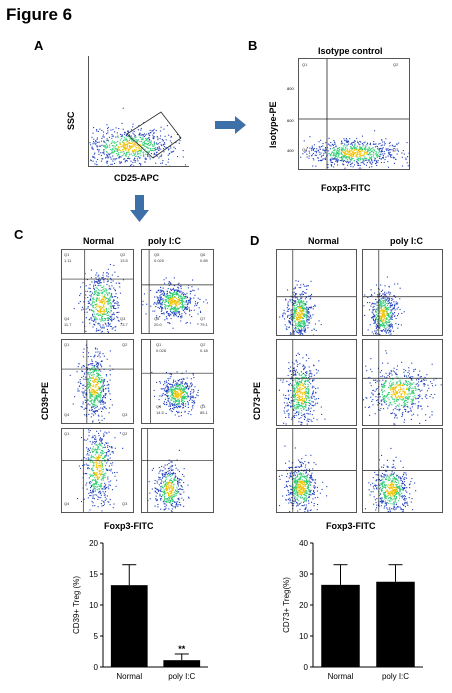  Describe the element at coordinates (203, 254) in the screenshot. I see `q-label: Q6` at that location.